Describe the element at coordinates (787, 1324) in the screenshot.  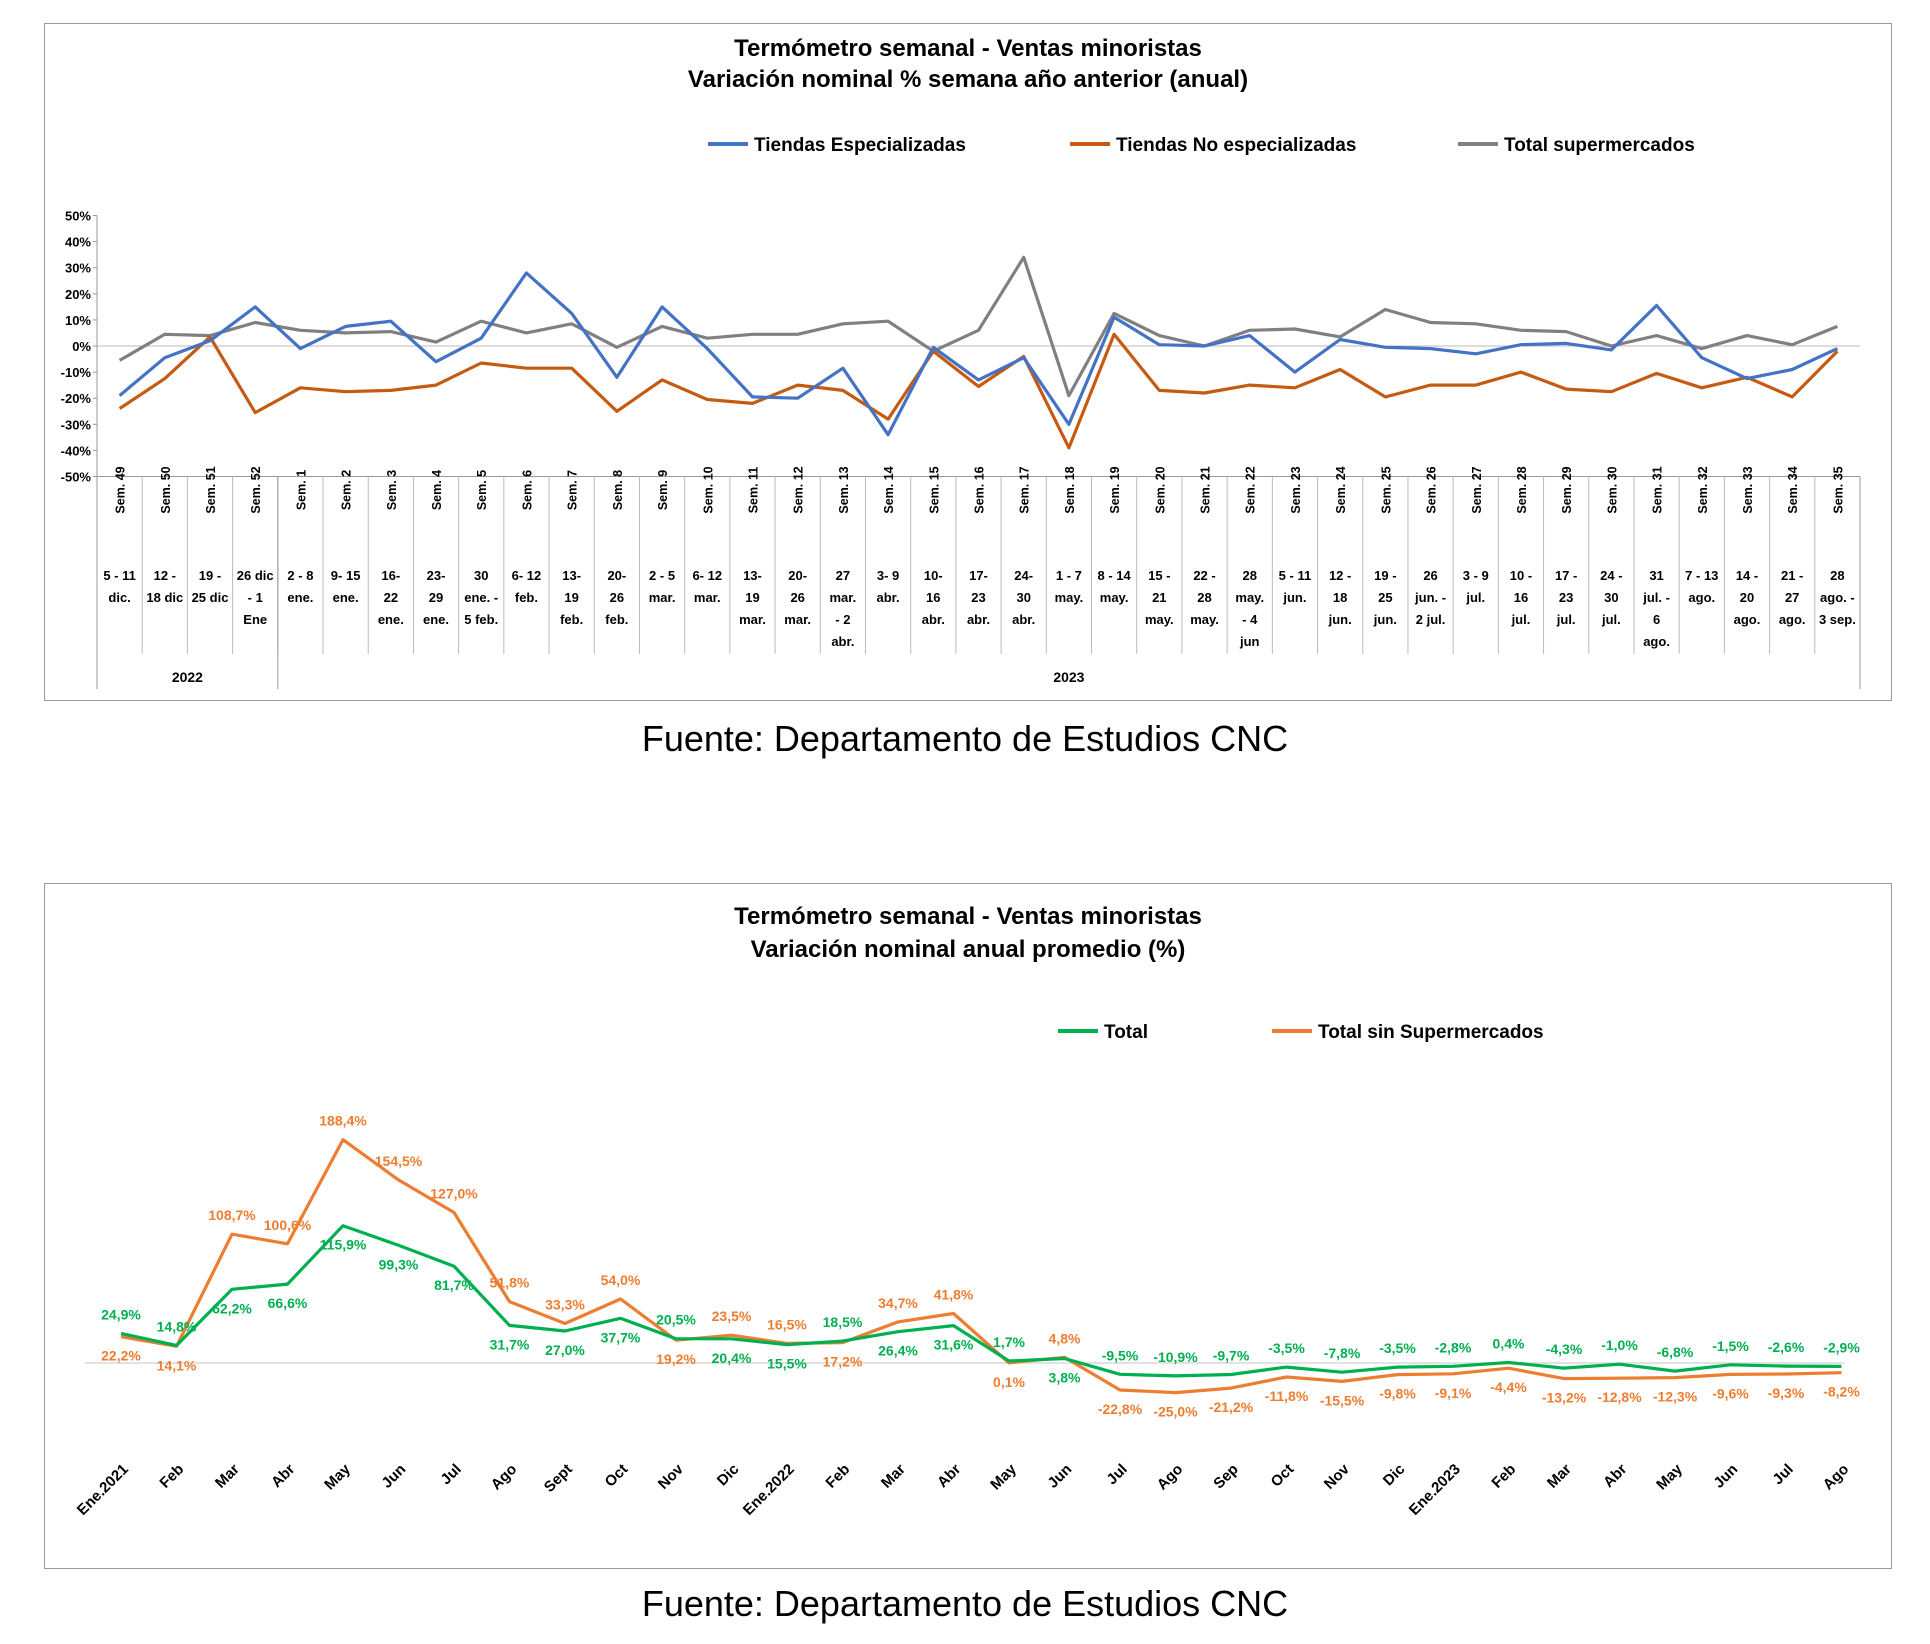
I see `data-label: 16,5%` at that location.